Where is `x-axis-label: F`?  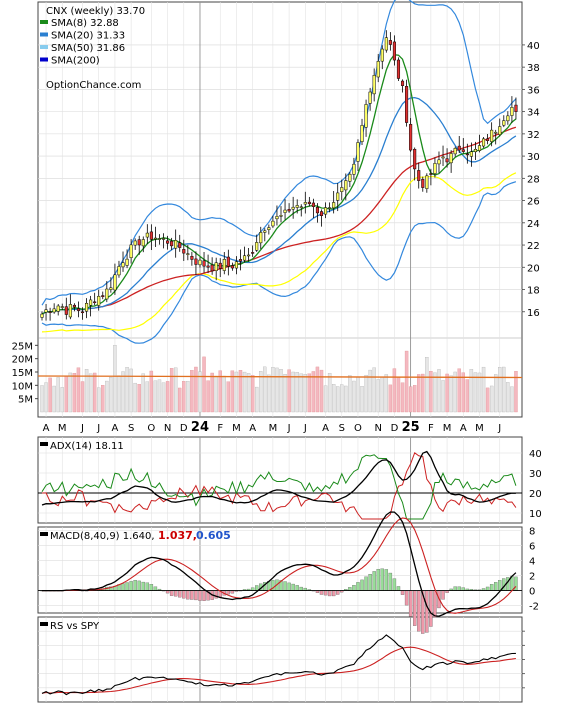
x-axis-label: F is located at coordinates (220, 428).